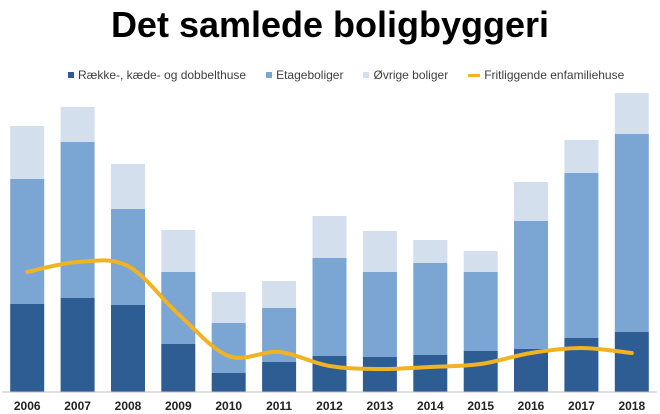 This screenshot has height=414, width=660. What do you see at coordinates (77, 220) in the screenshot?
I see `bar-1-2007` at bounding box center [77, 220].